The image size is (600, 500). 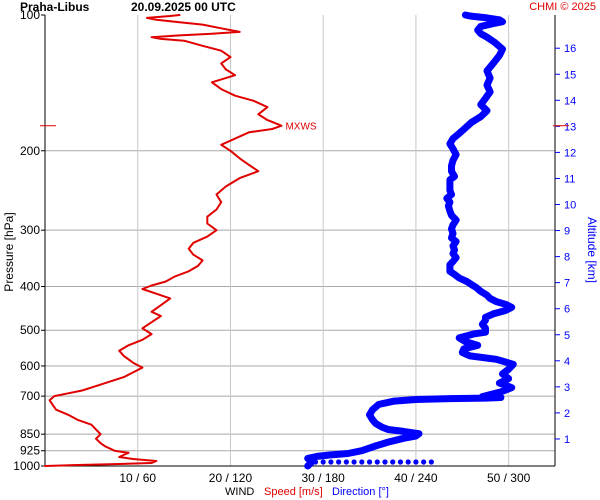 I want to click on altitude-tick-label: 10, so click(x=570, y=206).